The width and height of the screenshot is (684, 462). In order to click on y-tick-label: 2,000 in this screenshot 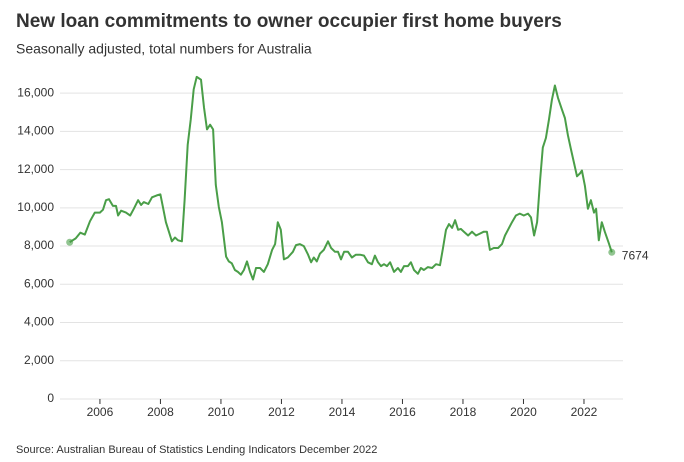, I will do `click(39, 360)`.